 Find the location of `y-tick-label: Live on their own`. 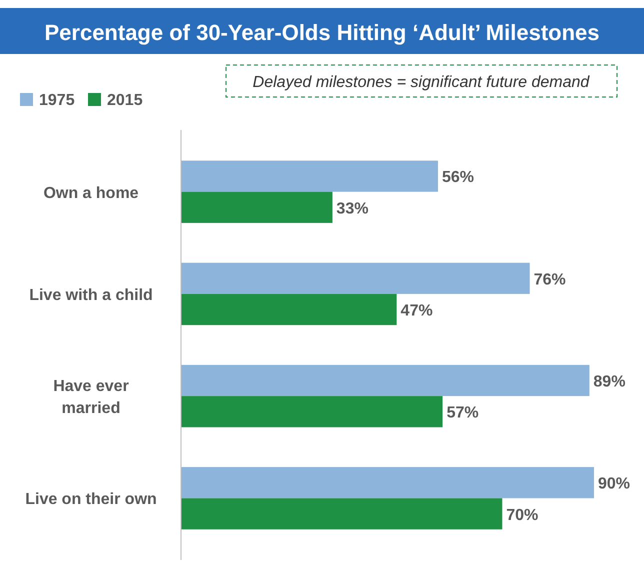

y-tick-label: Live on their own is located at coordinates (91, 499).